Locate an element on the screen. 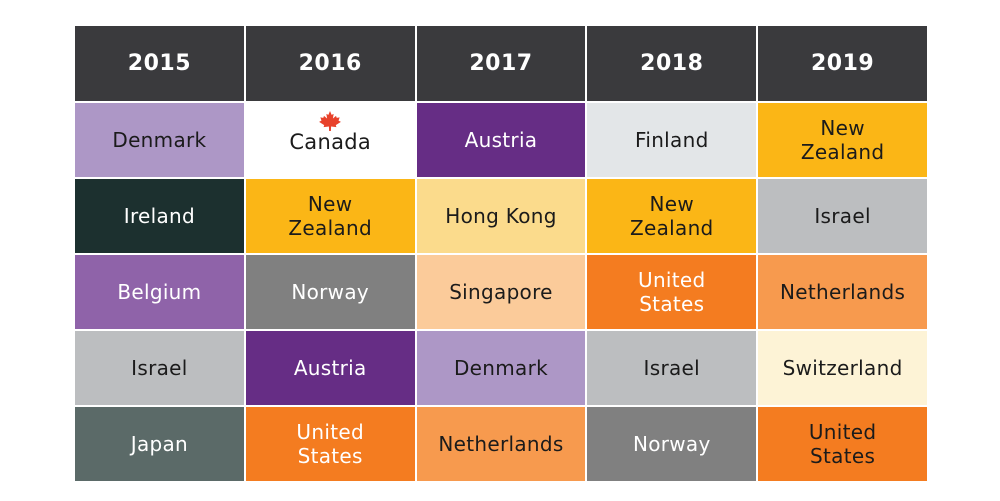  maple-leaf-icon is located at coordinates (330, 121).